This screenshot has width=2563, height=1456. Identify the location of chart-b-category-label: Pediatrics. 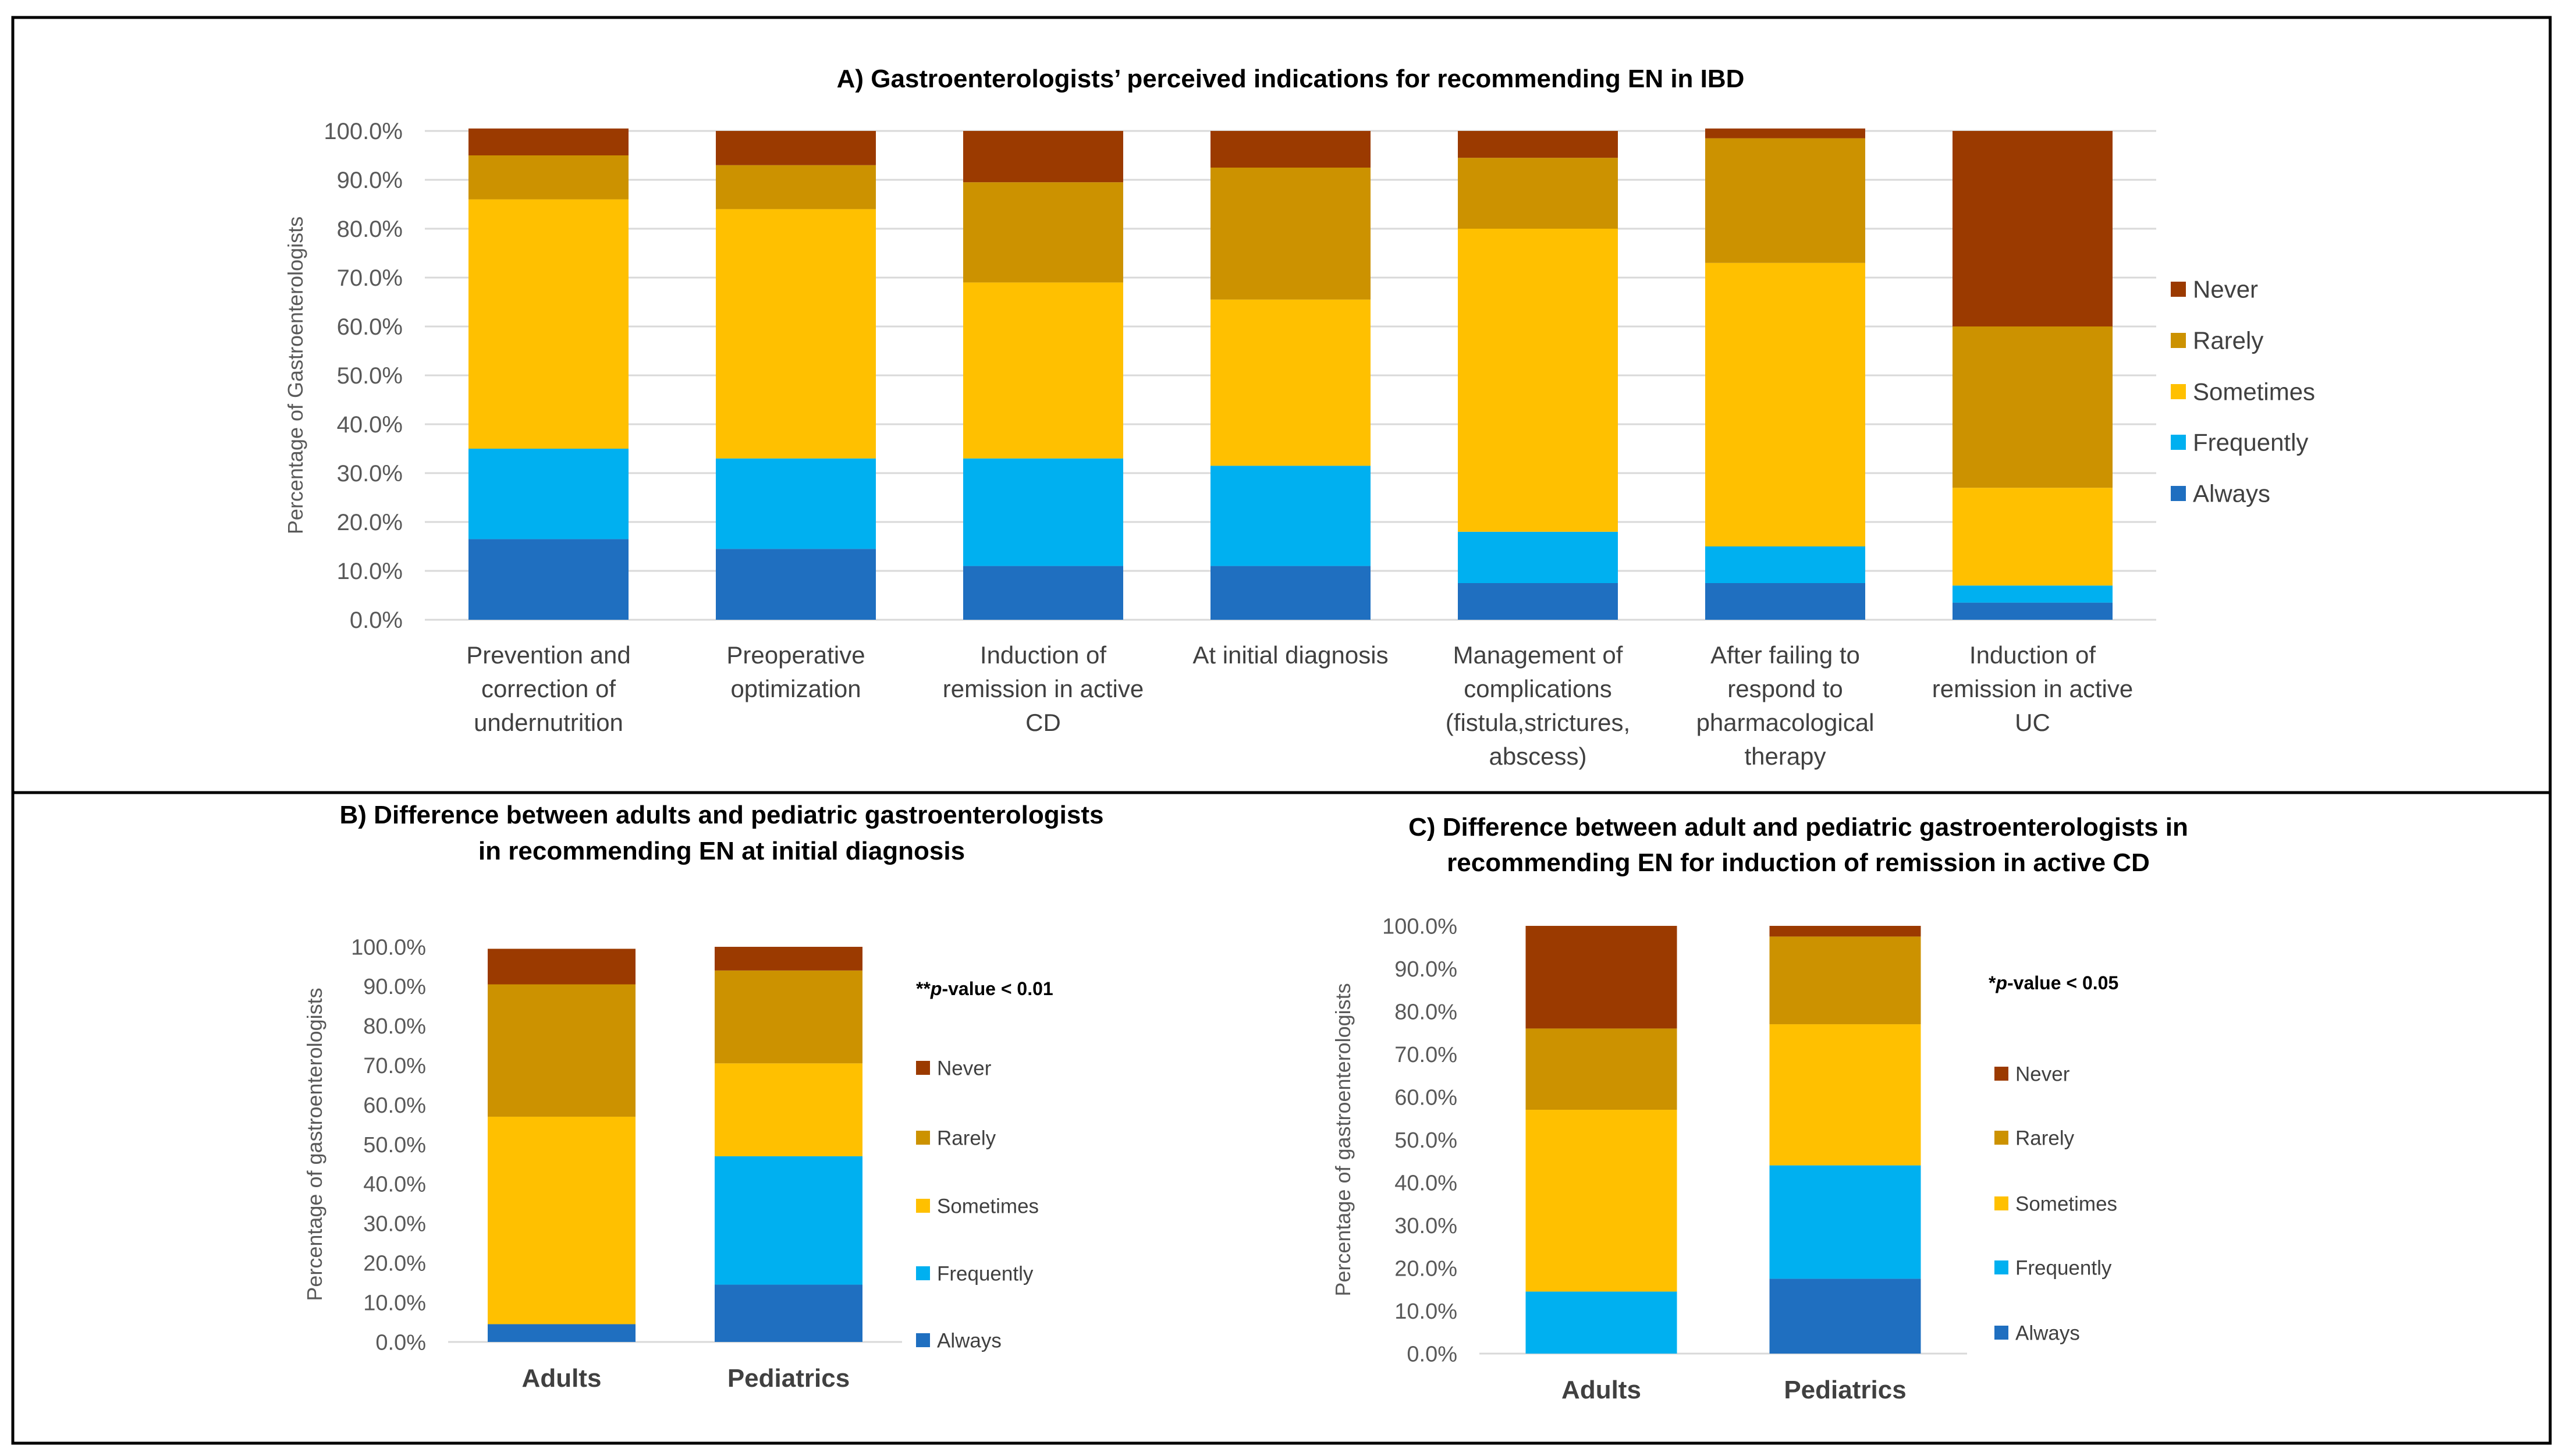
(788, 1378).